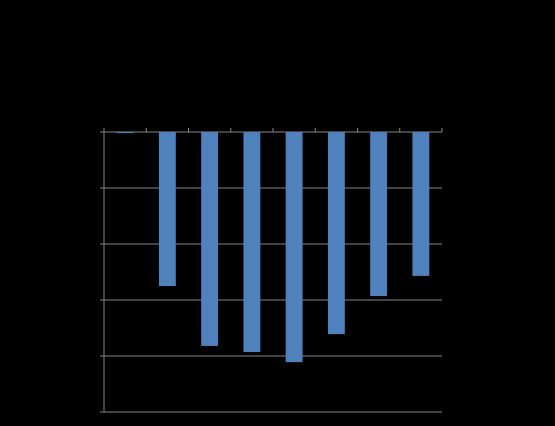 The image size is (555, 426). I want to click on y-tick-label: -1, so click(91, 188).